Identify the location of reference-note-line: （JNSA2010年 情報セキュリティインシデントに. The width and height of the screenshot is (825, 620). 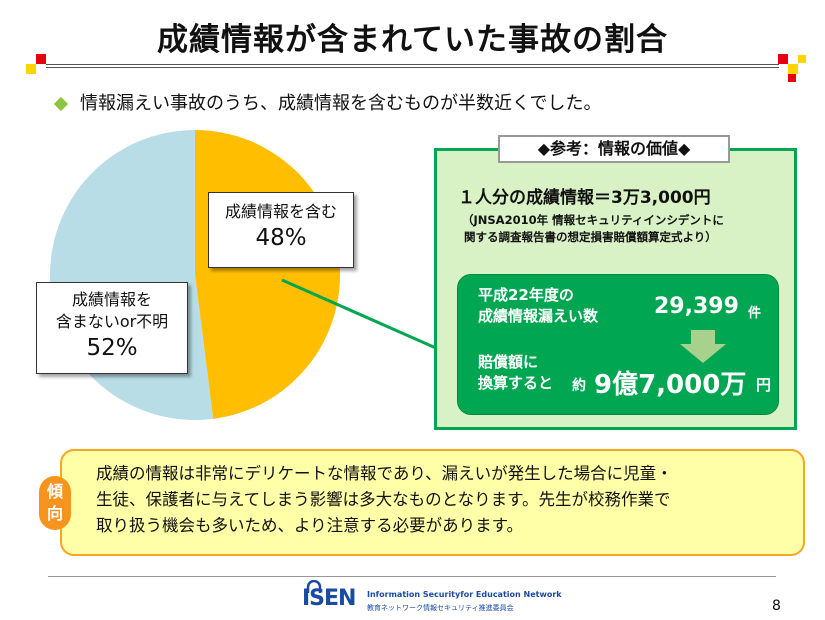
(593, 220).